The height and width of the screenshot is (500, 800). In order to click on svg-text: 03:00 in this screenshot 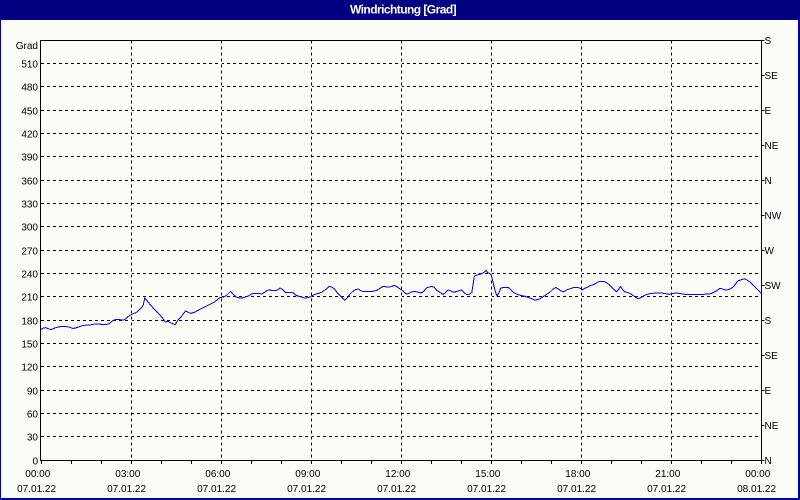, I will do `click(127, 474)`.